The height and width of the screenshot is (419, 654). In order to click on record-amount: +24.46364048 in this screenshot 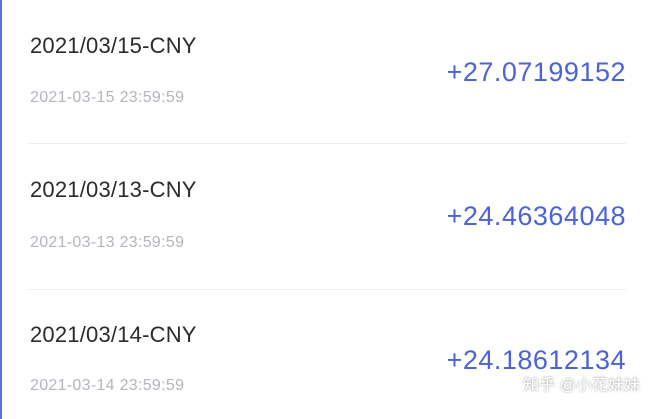, I will do `click(536, 216)`.